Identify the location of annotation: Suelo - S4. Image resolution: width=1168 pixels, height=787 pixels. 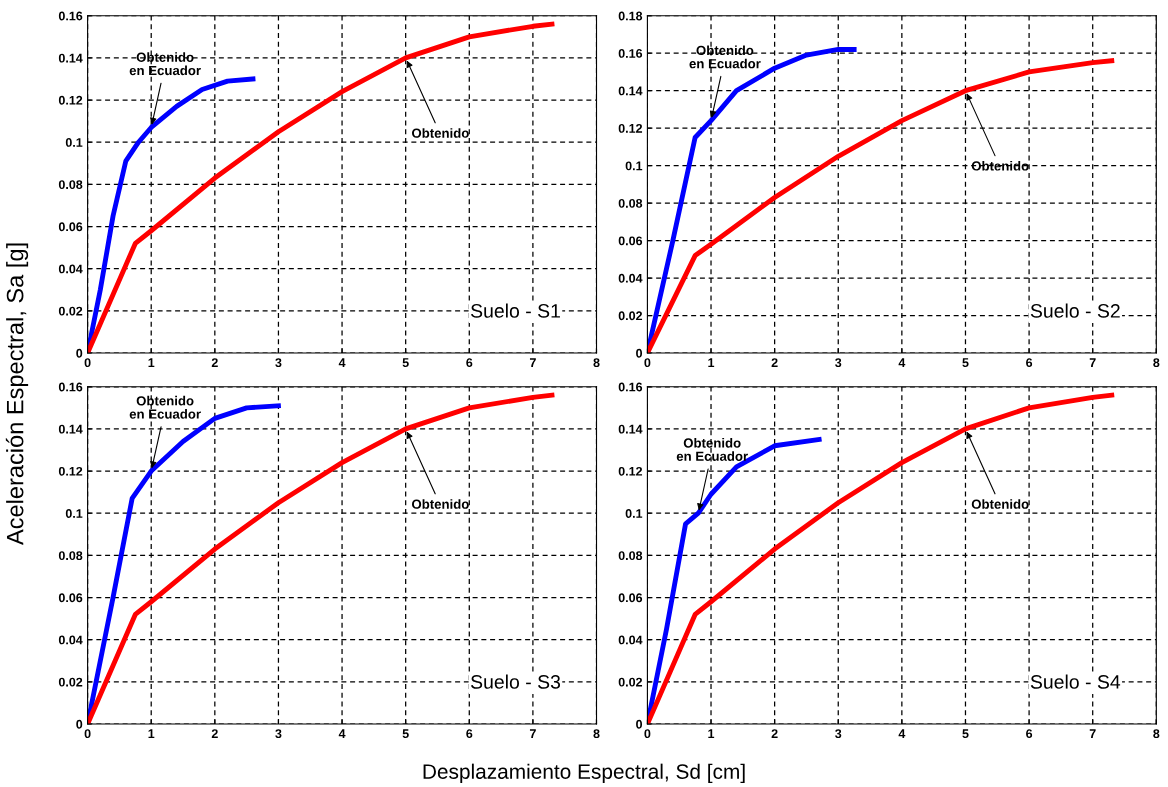
(1075, 681).